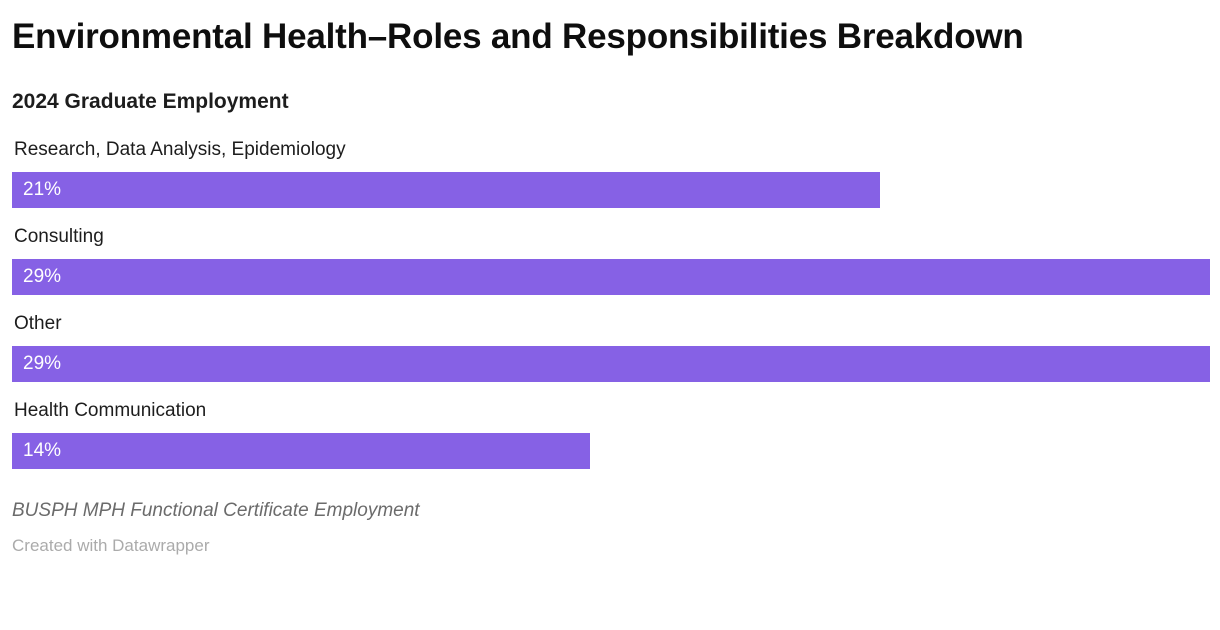  I want to click on bar-category-label: Health Communication, so click(110, 410).